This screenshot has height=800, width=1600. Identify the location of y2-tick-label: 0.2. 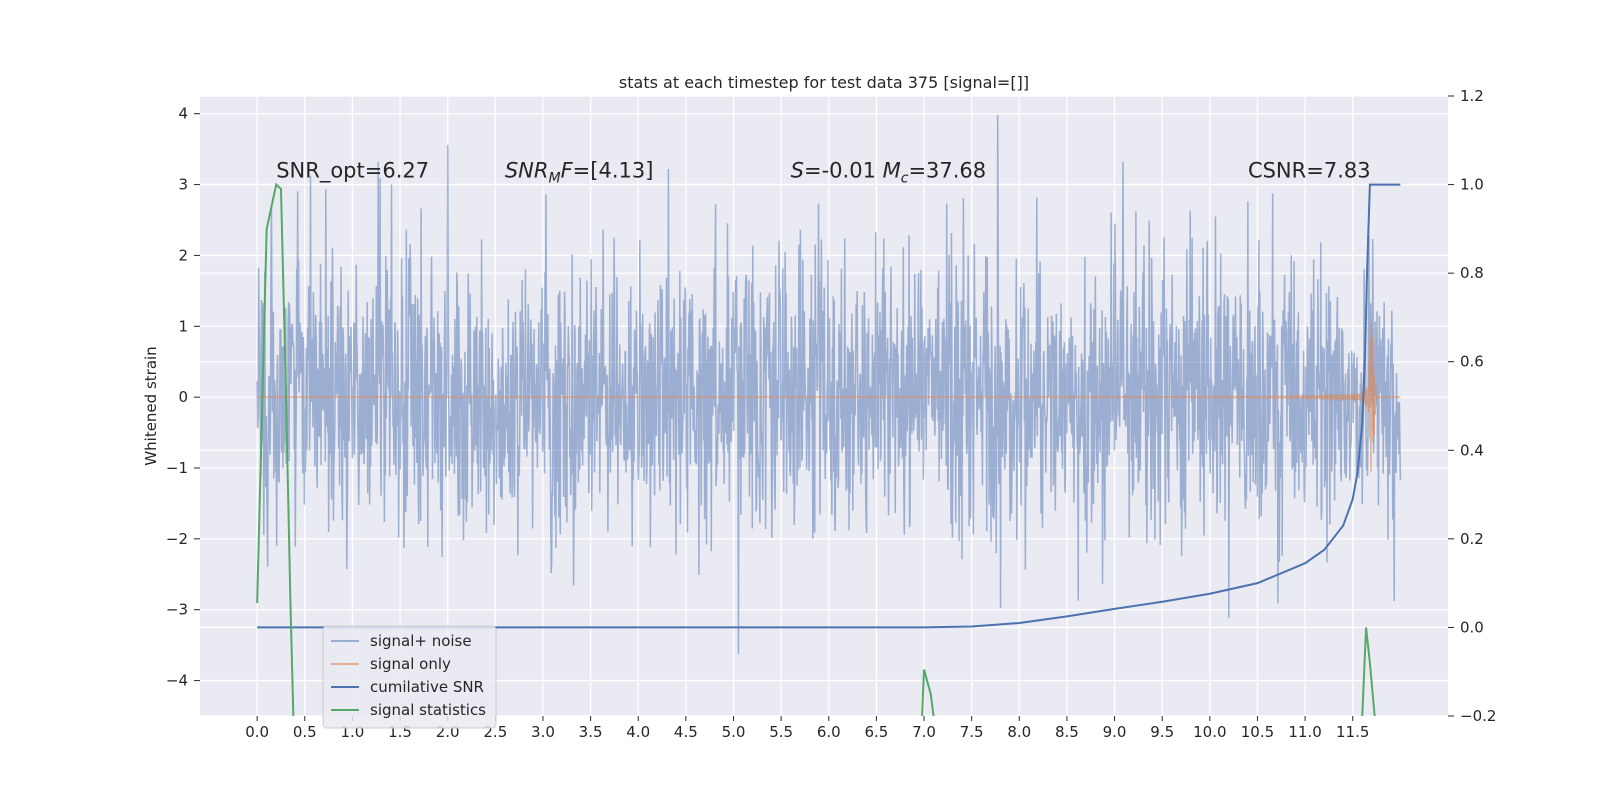
(1472, 539).